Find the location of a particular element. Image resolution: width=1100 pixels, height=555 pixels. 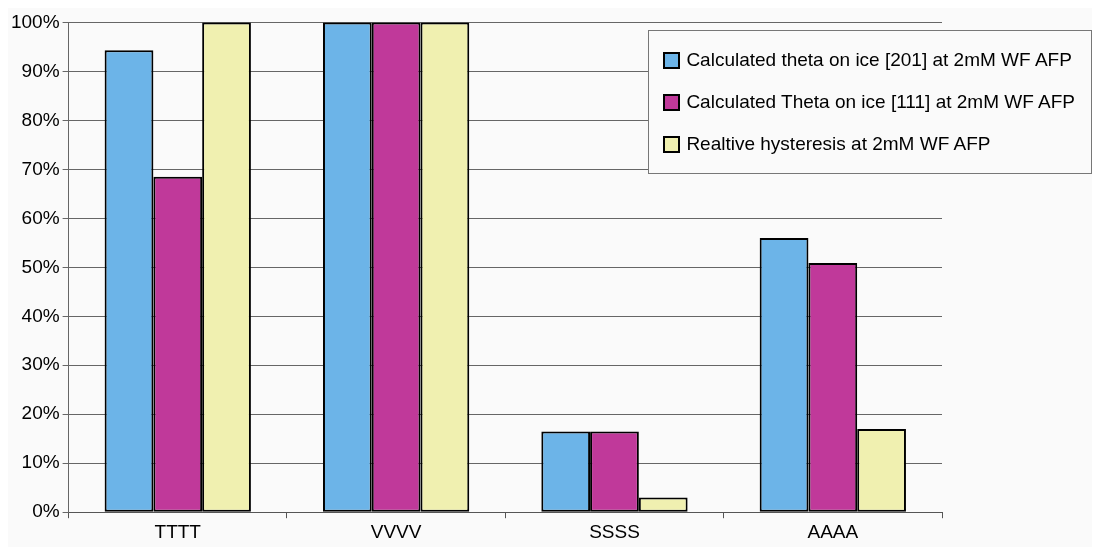

x-tick-label: AAAA is located at coordinates (833, 531).